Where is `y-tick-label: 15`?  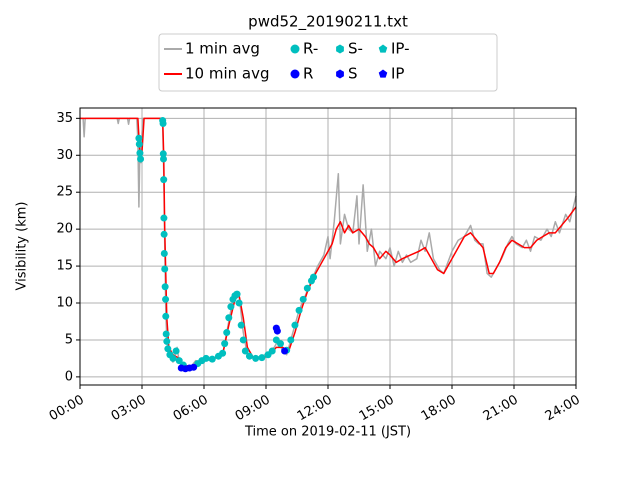 y-tick-label: 15 is located at coordinates (64, 266).